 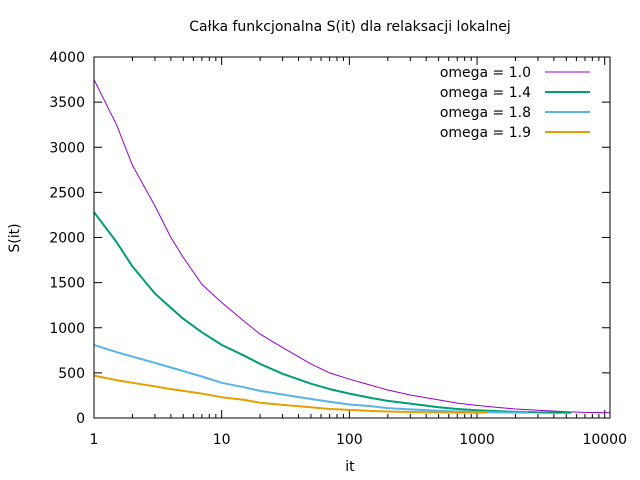 I want to click on y-tick-label: 2500, so click(x=67, y=193).